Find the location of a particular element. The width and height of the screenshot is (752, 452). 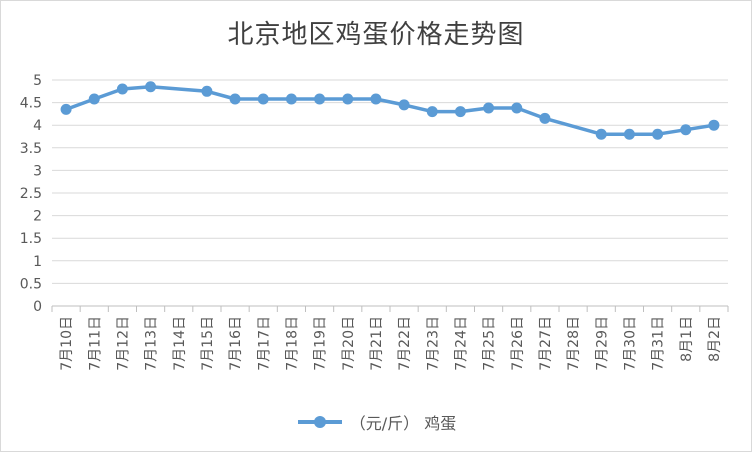

x-tick-label: 7月27日 is located at coordinates (546, 343).